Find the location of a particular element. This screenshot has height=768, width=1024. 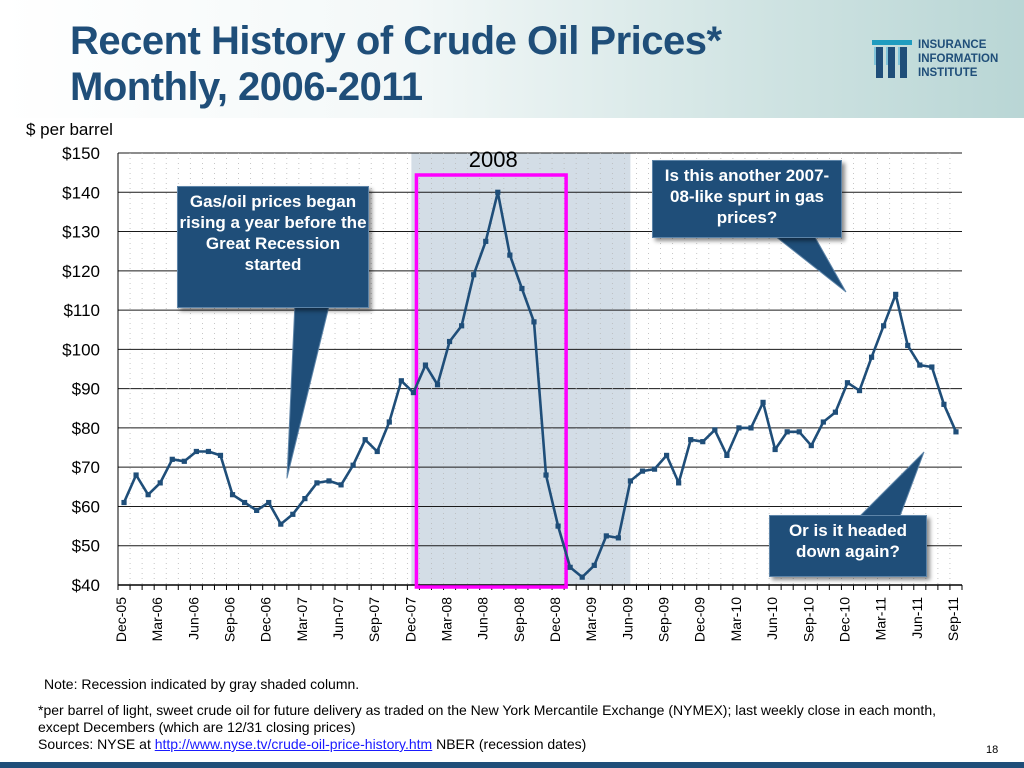

x-tick-label: Jun-06 is located at coordinates (193, 618).